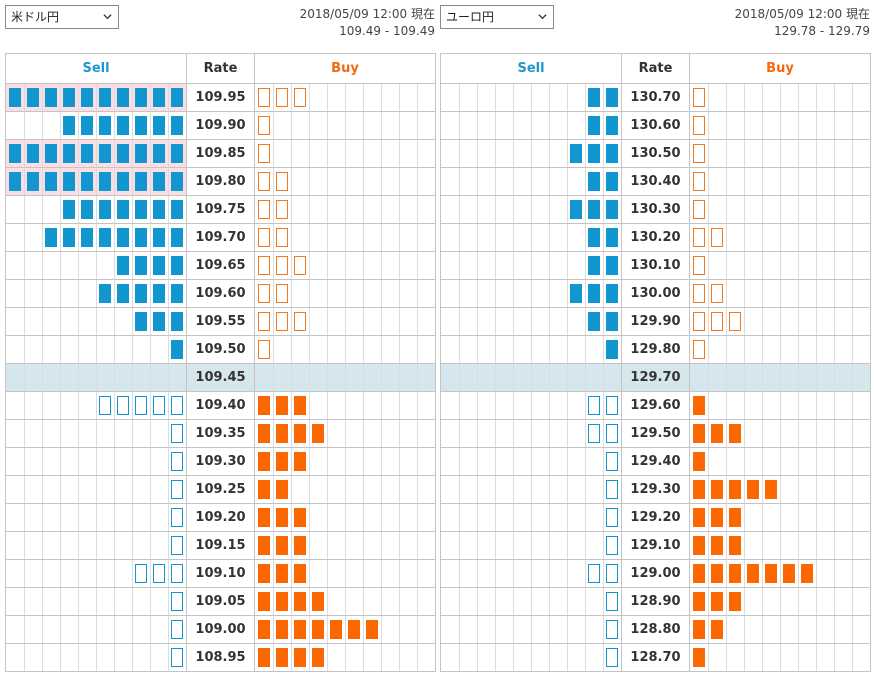 Image resolution: width=874 pixels, height=694 pixels. What do you see at coordinates (107, 17) in the screenshot?
I see `chevron-down-icon` at bounding box center [107, 17].